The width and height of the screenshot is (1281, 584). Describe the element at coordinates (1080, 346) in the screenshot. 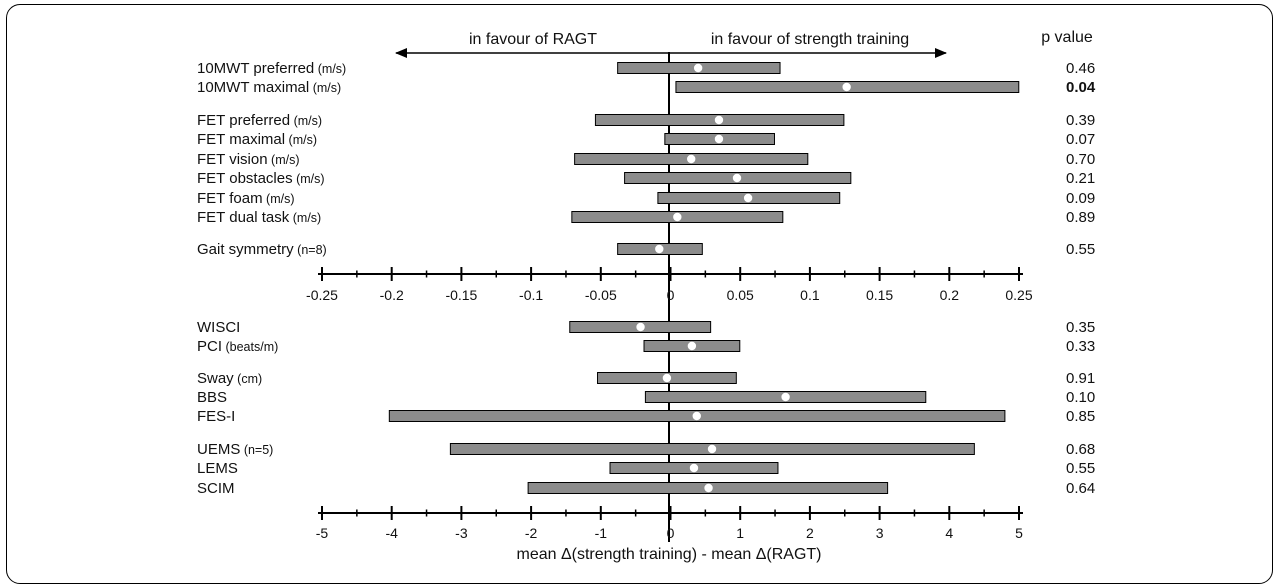

I see `p-value: 0.33` at that location.